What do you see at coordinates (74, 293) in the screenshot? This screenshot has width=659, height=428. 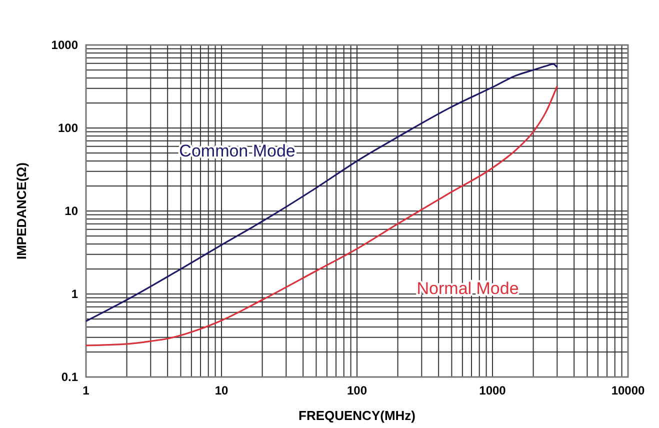 I see `y-tick-label: 1` at bounding box center [74, 293].